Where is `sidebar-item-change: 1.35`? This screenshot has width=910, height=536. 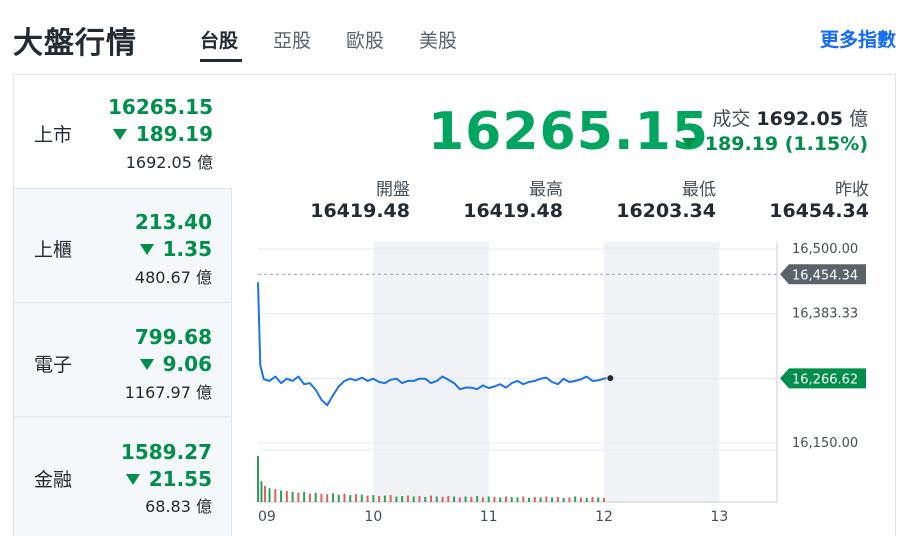
sidebar-item-change: 1.35 is located at coordinates (175, 249).